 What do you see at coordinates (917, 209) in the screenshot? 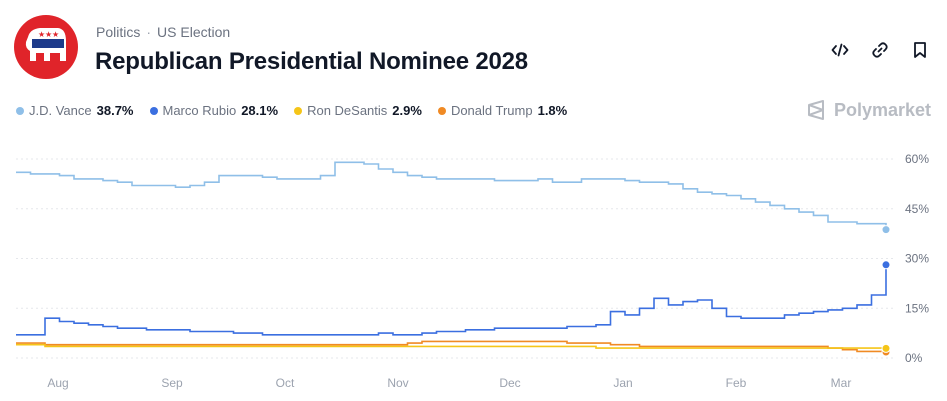
I see `y-tick-label: 45%` at bounding box center [917, 209].